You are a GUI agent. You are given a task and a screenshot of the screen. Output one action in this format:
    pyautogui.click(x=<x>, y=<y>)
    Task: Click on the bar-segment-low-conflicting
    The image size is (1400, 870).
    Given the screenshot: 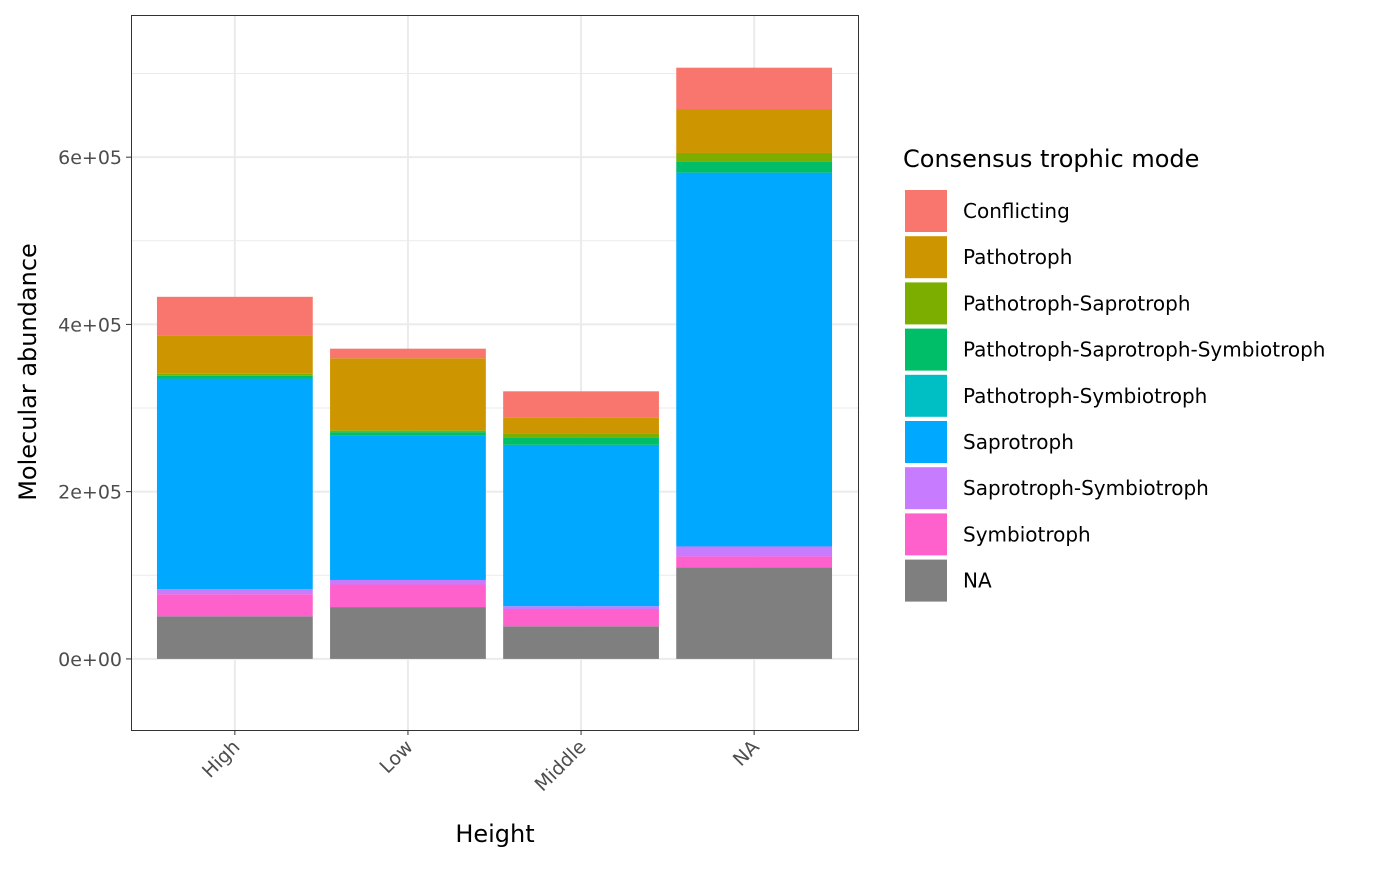 What is the action you would take?
    pyautogui.click(x=408, y=353)
    